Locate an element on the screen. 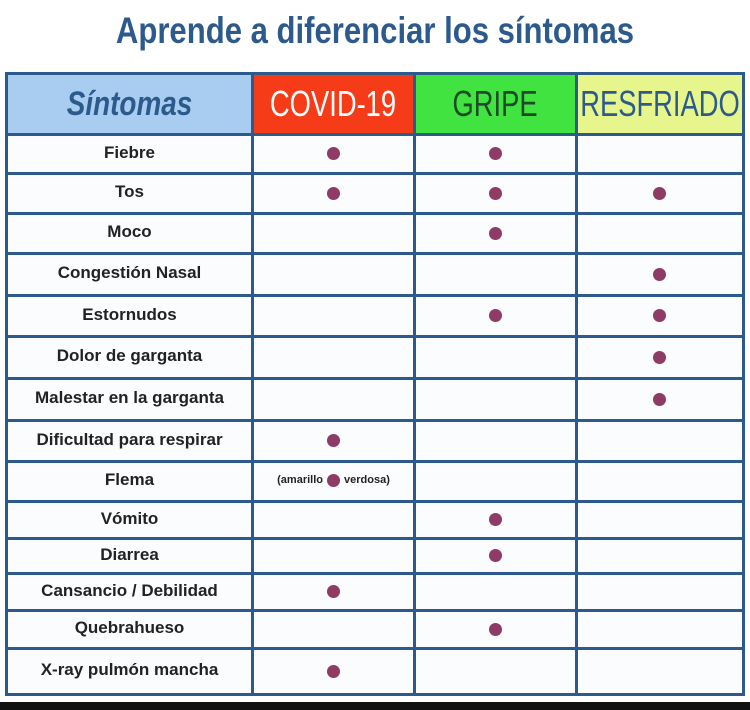 This screenshot has height=710, width=750. dot-marker-inline is located at coordinates (333, 480).